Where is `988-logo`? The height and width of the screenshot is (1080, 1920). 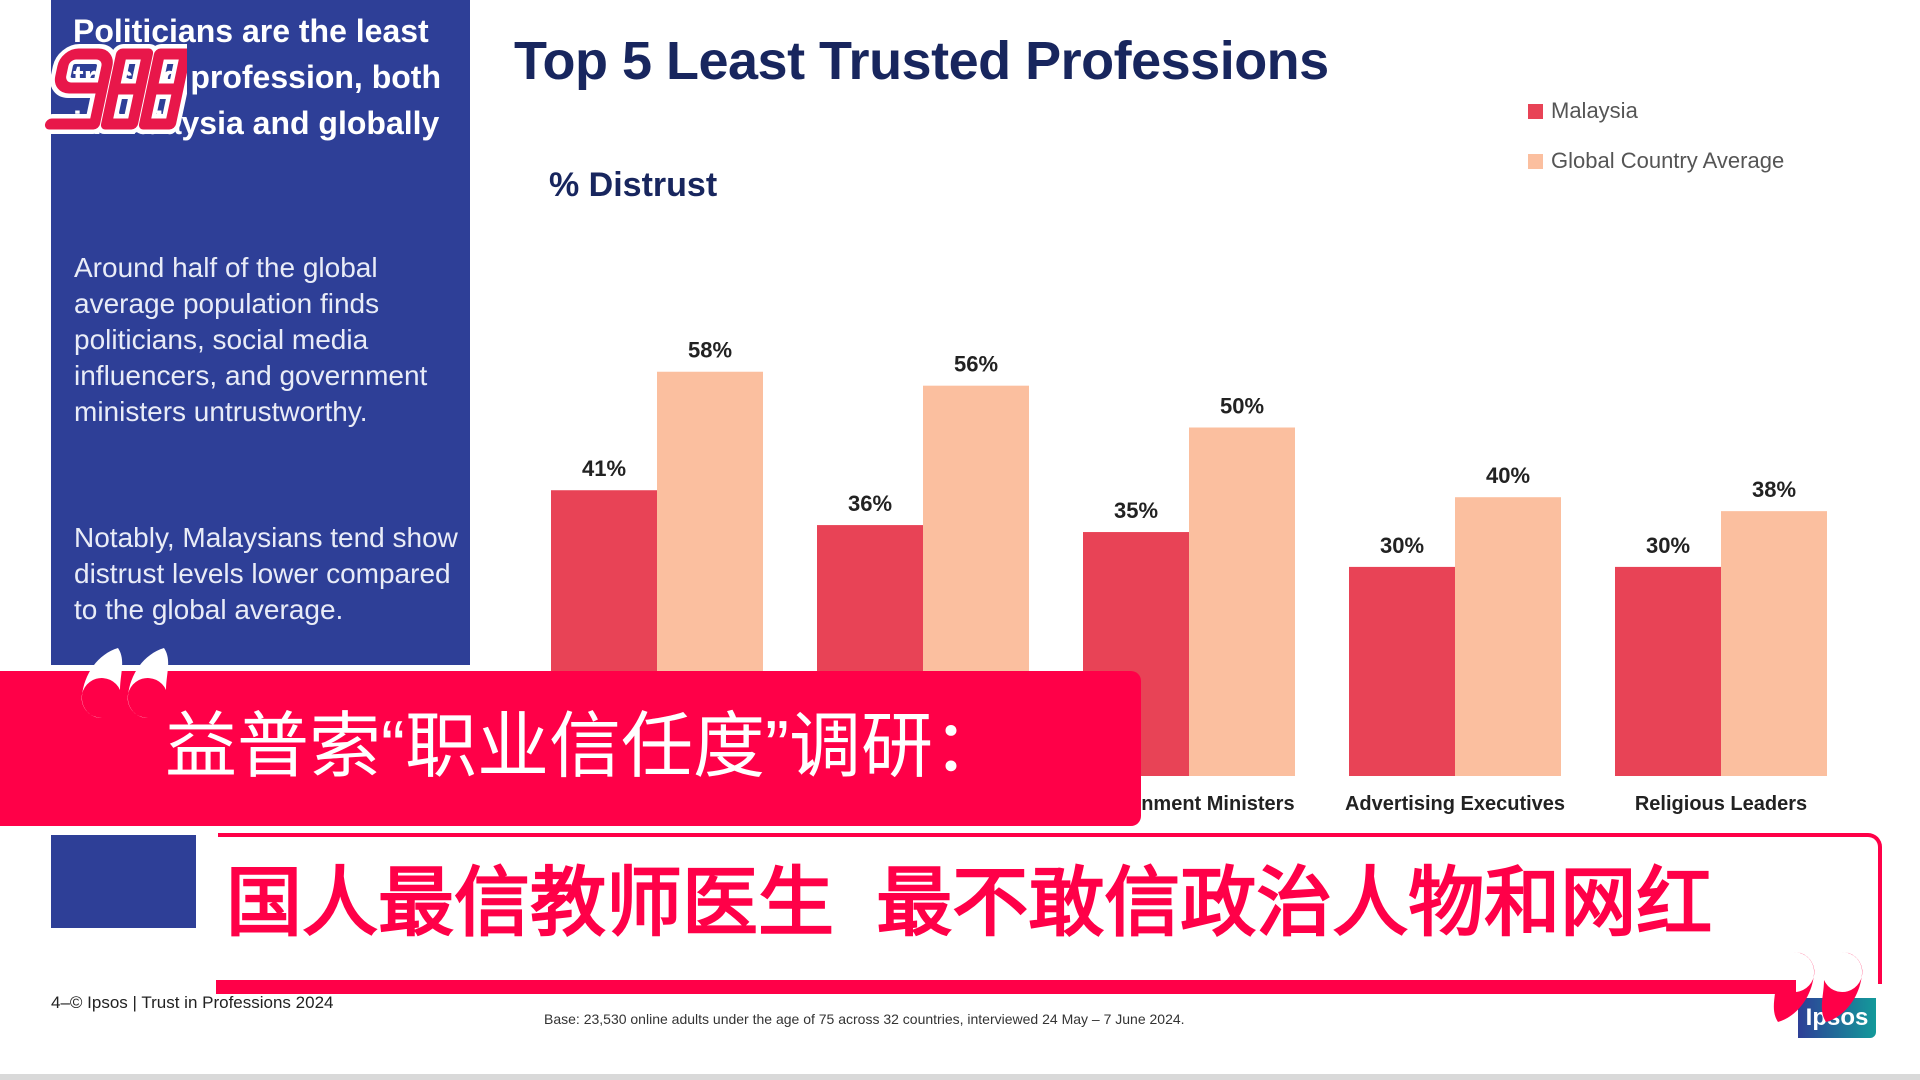 988-logo is located at coordinates (114, 89).